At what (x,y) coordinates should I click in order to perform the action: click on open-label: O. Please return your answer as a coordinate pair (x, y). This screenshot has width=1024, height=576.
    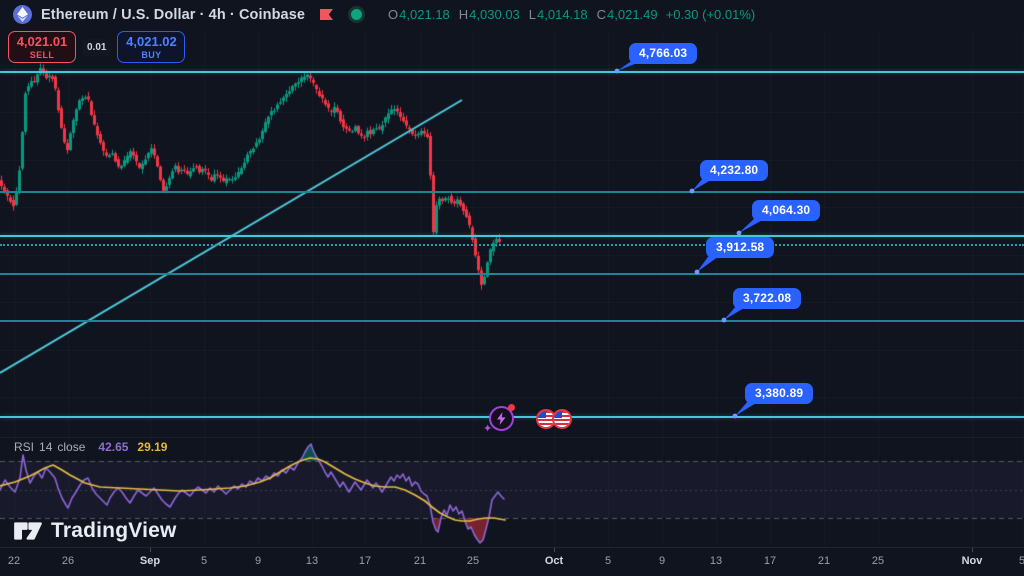
    Looking at the image, I should click on (393, 14).